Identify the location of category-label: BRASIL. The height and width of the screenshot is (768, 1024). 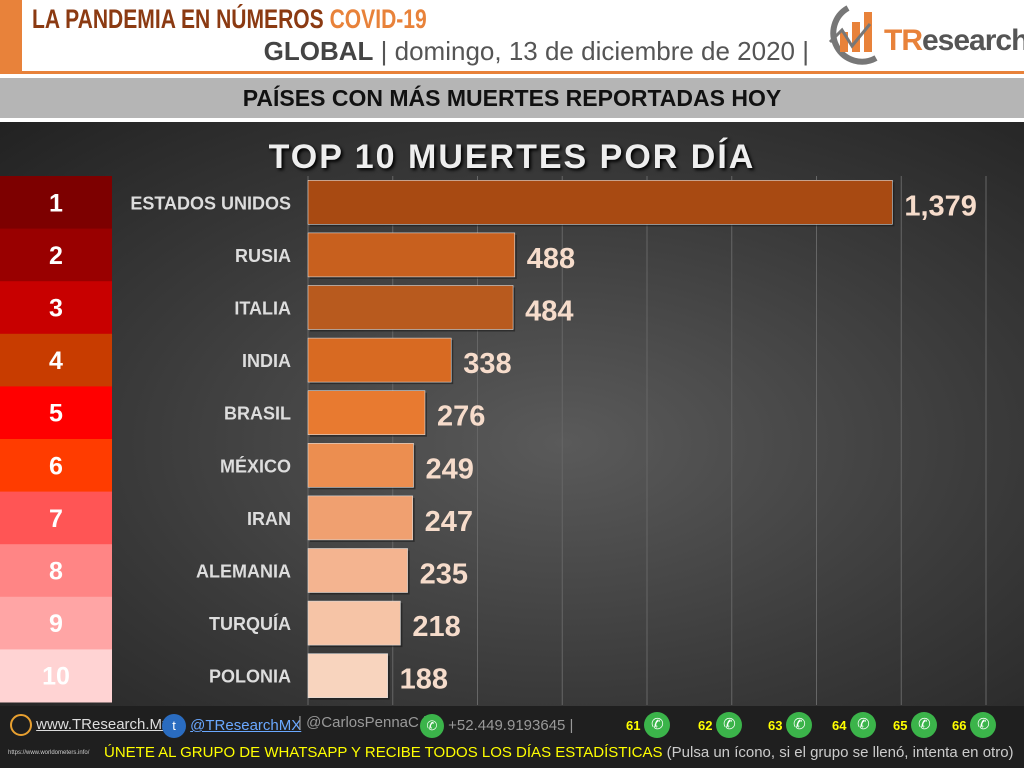
(257, 414).